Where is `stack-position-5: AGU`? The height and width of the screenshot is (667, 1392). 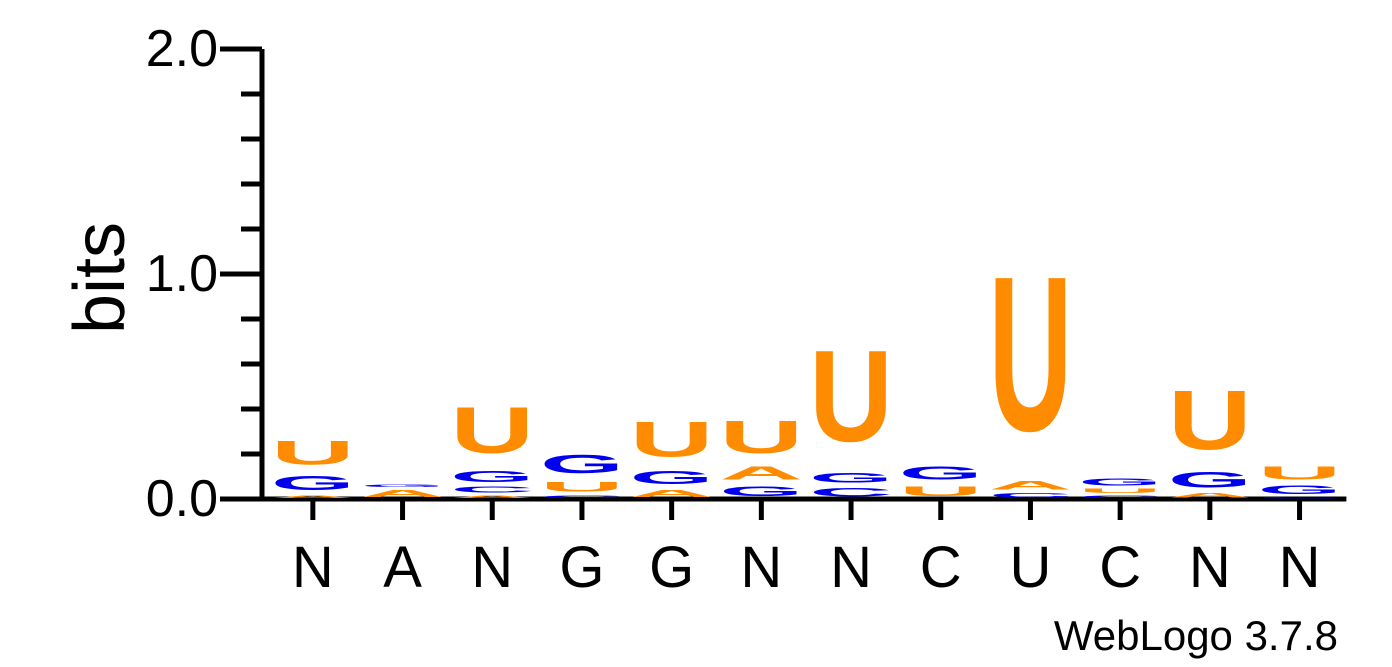
stack-position-5: AGU is located at coordinates (672, 455).